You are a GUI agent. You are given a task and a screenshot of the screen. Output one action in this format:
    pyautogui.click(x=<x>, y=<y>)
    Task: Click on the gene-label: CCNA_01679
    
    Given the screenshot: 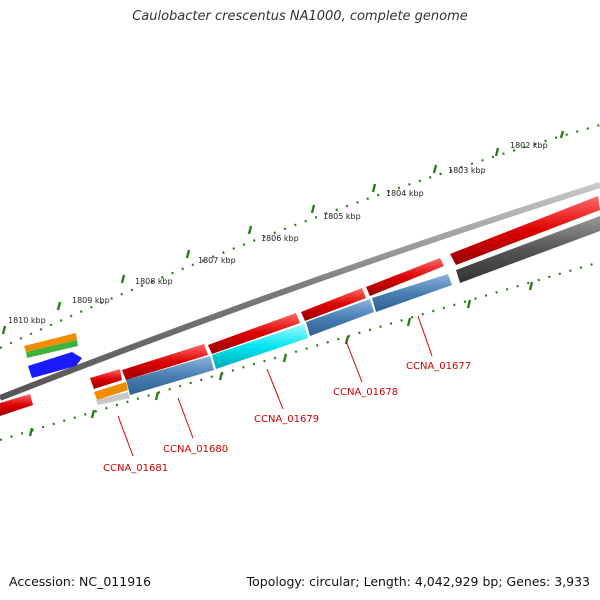 What is the action you would take?
    pyautogui.click(x=286, y=419)
    